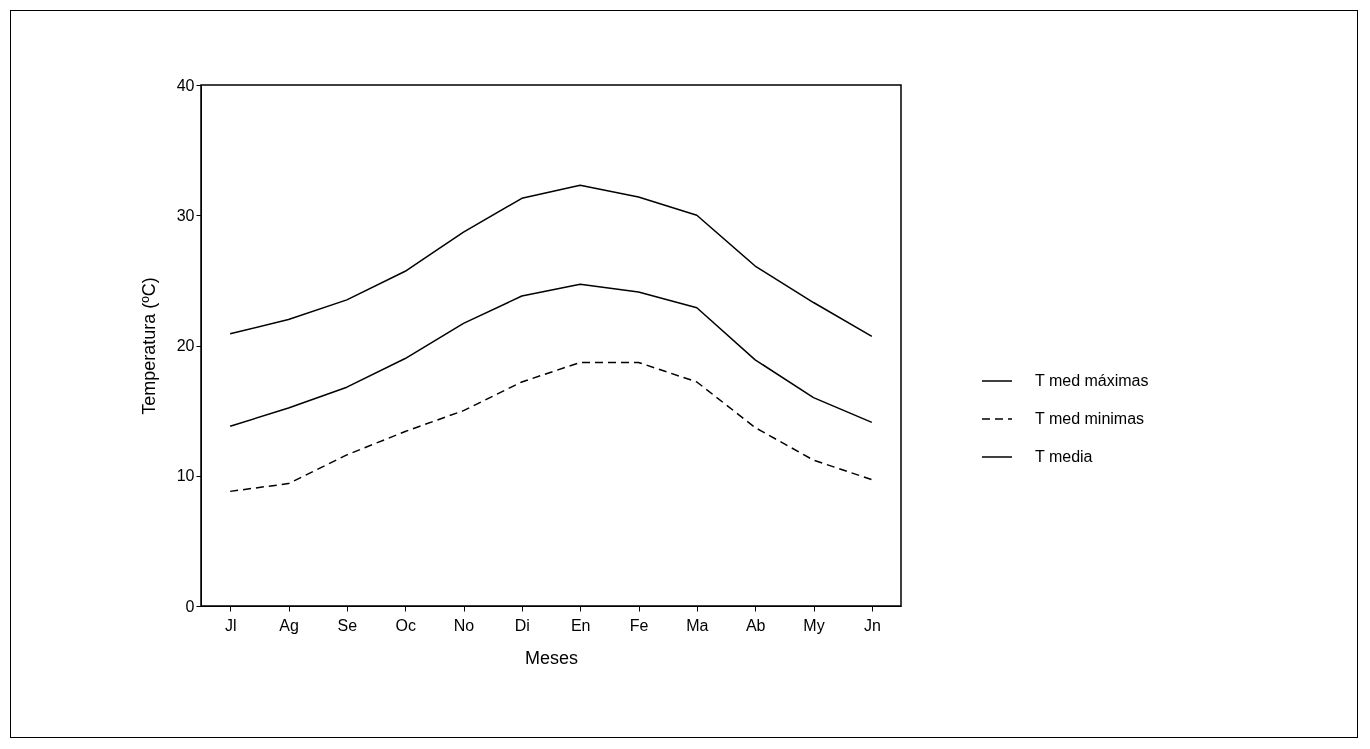  What do you see at coordinates (1092, 380) in the screenshot?
I see `legend-label: T med máximas` at bounding box center [1092, 380].